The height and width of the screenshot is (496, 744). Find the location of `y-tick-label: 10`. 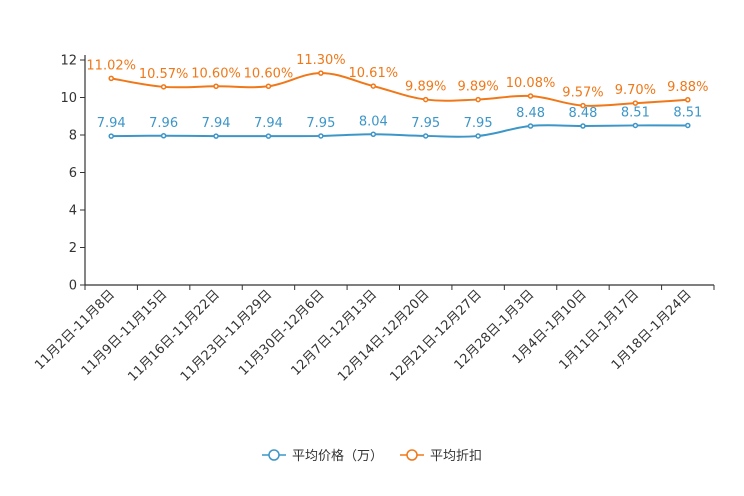

y-tick-label: 10 is located at coordinates (68, 98).